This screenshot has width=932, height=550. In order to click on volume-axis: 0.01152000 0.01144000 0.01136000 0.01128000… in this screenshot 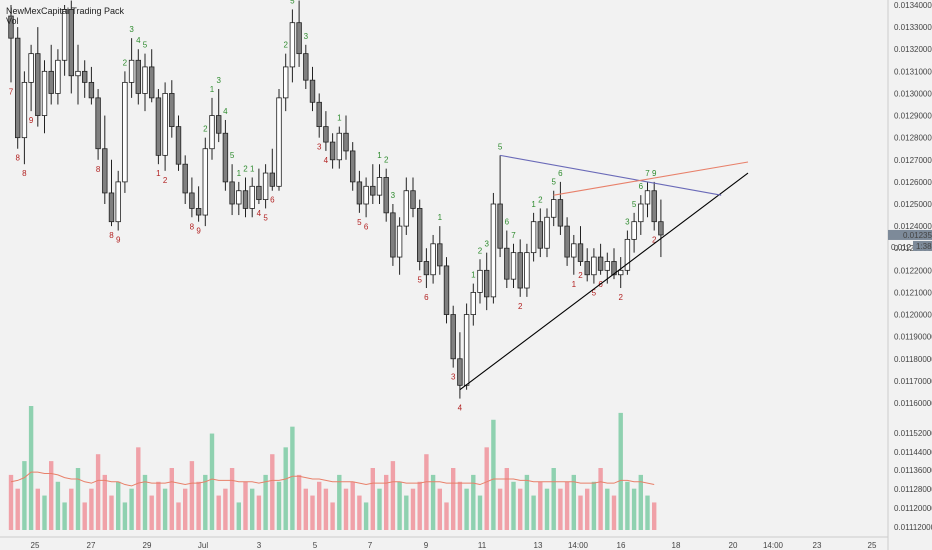, I will do `click(913, 480)`.